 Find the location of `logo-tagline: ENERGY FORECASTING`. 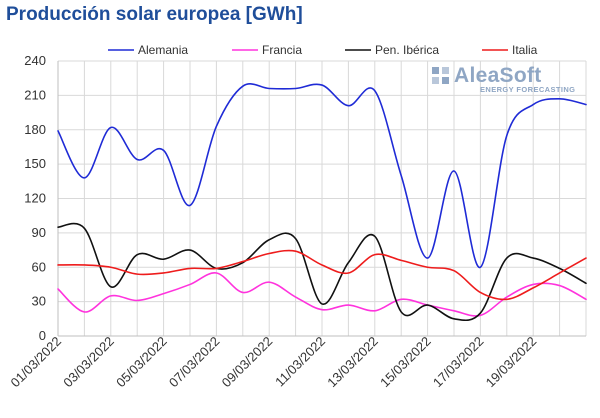

logo-tagline: ENERGY FORECASTING is located at coordinates (528, 89).